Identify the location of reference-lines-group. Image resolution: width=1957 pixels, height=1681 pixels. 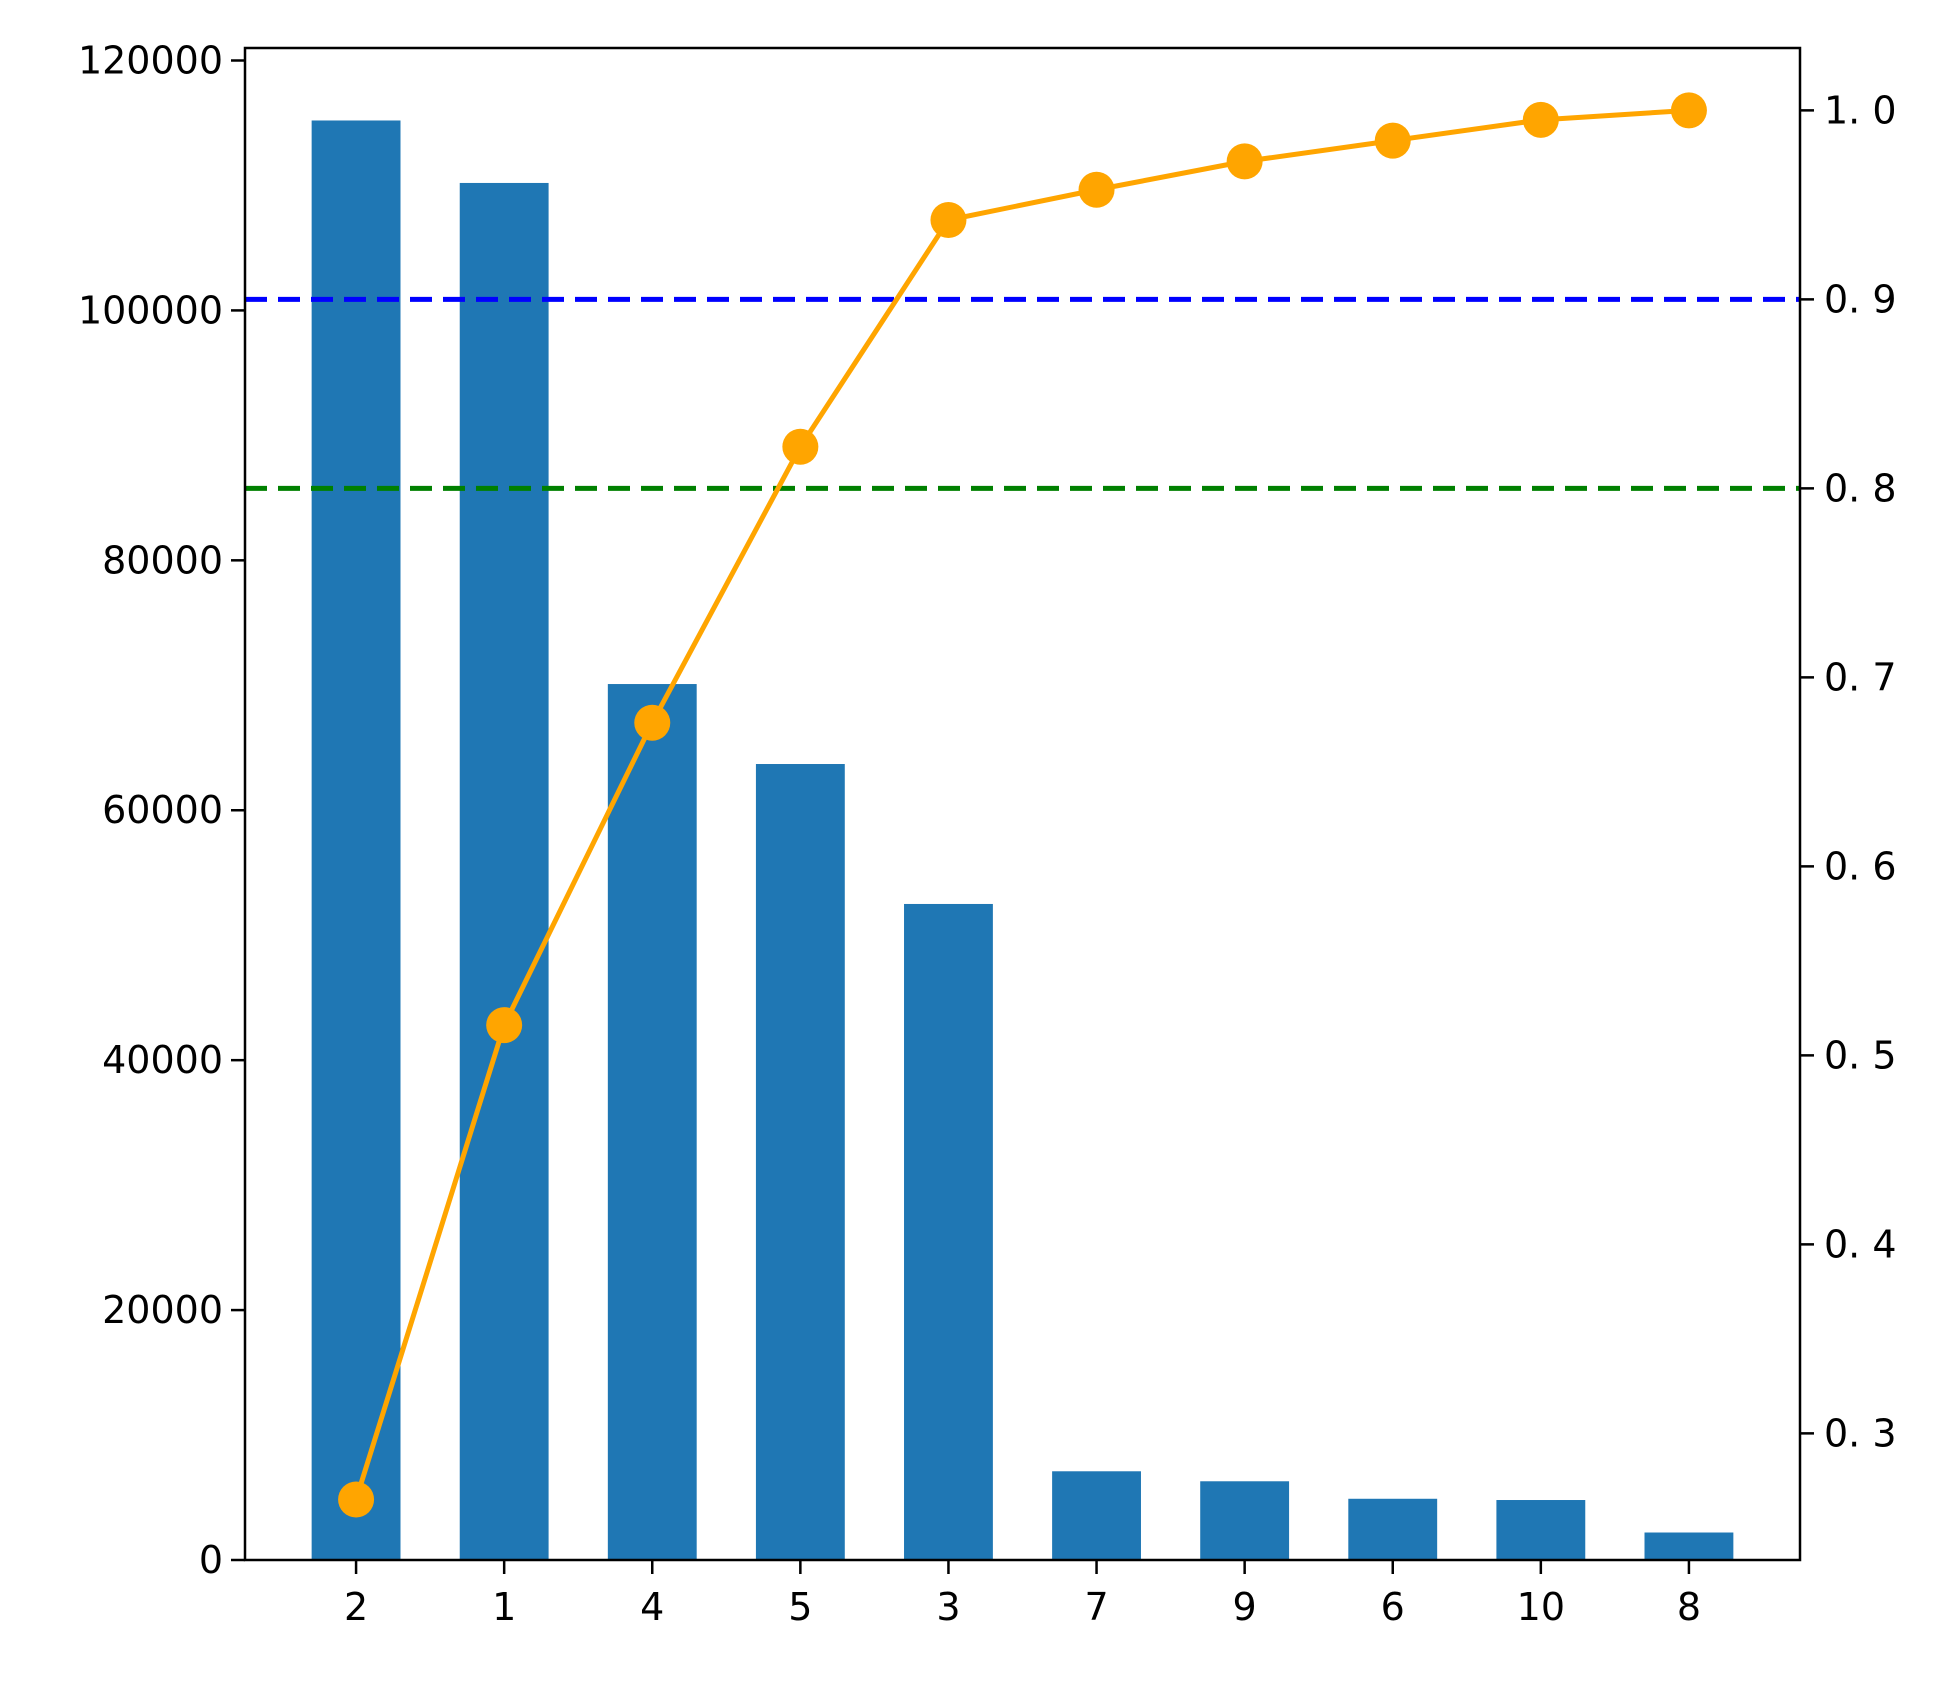
(1022, 393).